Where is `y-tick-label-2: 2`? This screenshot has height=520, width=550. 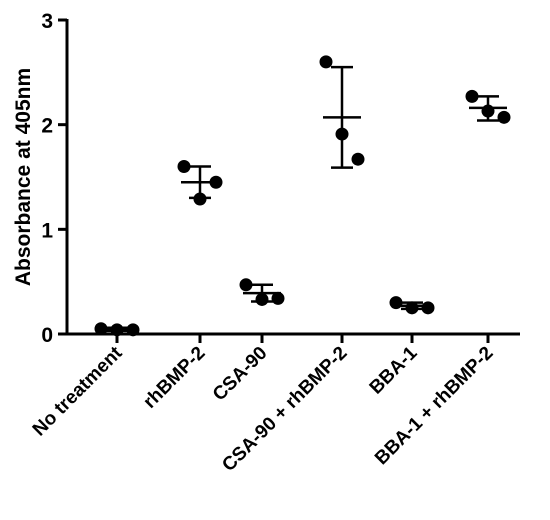
y-tick-label-2: 2 is located at coordinates (47, 126).